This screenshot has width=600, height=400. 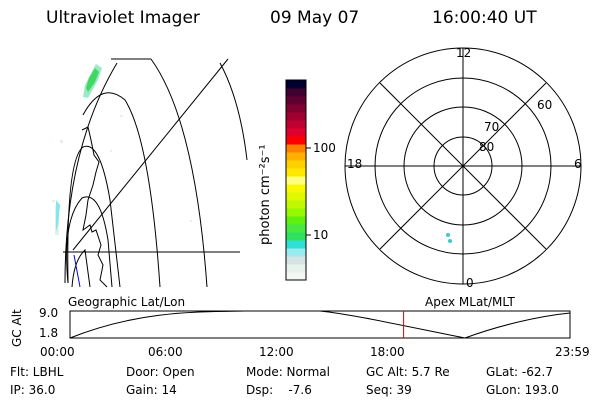 What do you see at coordinates (265, 194) in the screenshot?
I see `colorbar-label: photon cm⁻²s⁻¹` at bounding box center [265, 194].